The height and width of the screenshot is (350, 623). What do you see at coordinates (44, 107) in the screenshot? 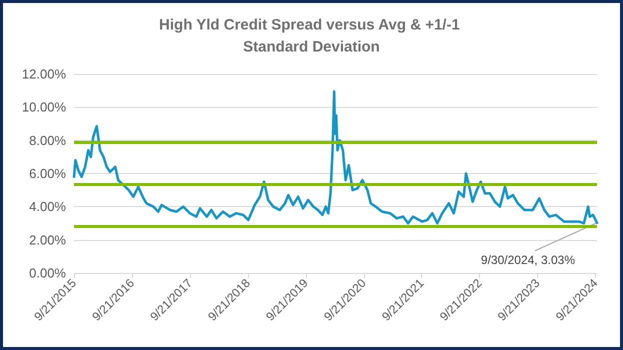
I see `y-tick-label: 10.00%` at bounding box center [44, 107].